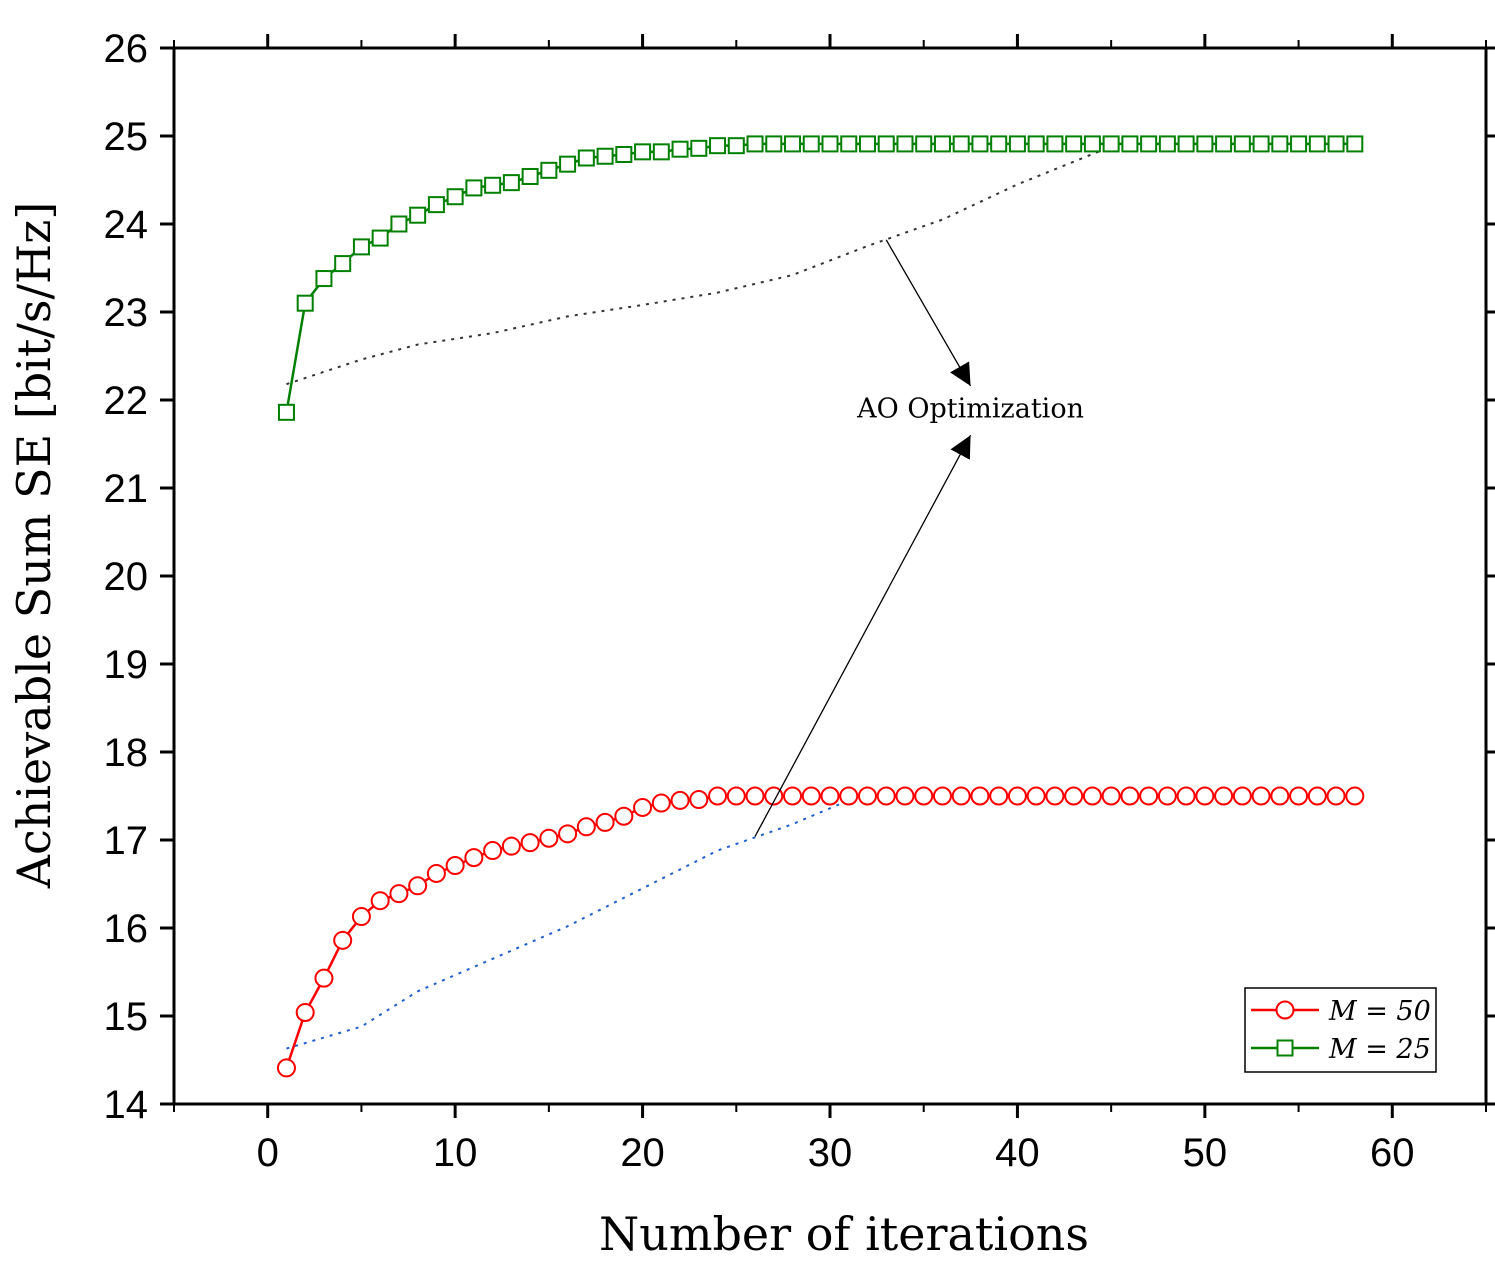  Describe the element at coordinates (126, 225) in the screenshot. I see `y-tick-label: 24` at that location.